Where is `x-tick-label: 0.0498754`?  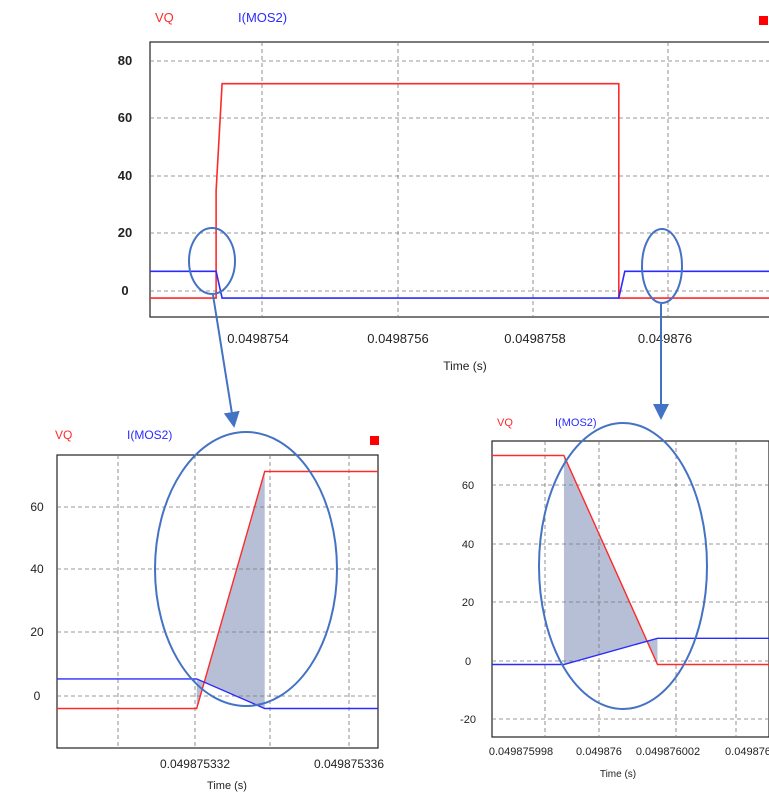 x-tick-label: 0.0498754 is located at coordinates (257, 338).